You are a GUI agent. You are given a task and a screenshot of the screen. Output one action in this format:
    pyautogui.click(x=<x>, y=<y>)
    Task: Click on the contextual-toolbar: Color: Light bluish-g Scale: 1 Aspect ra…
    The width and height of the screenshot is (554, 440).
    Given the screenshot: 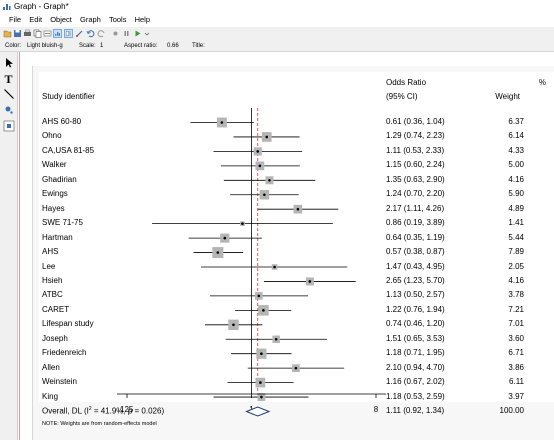 What is the action you would take?
    pyautogui.click(x=277, y=46)
    